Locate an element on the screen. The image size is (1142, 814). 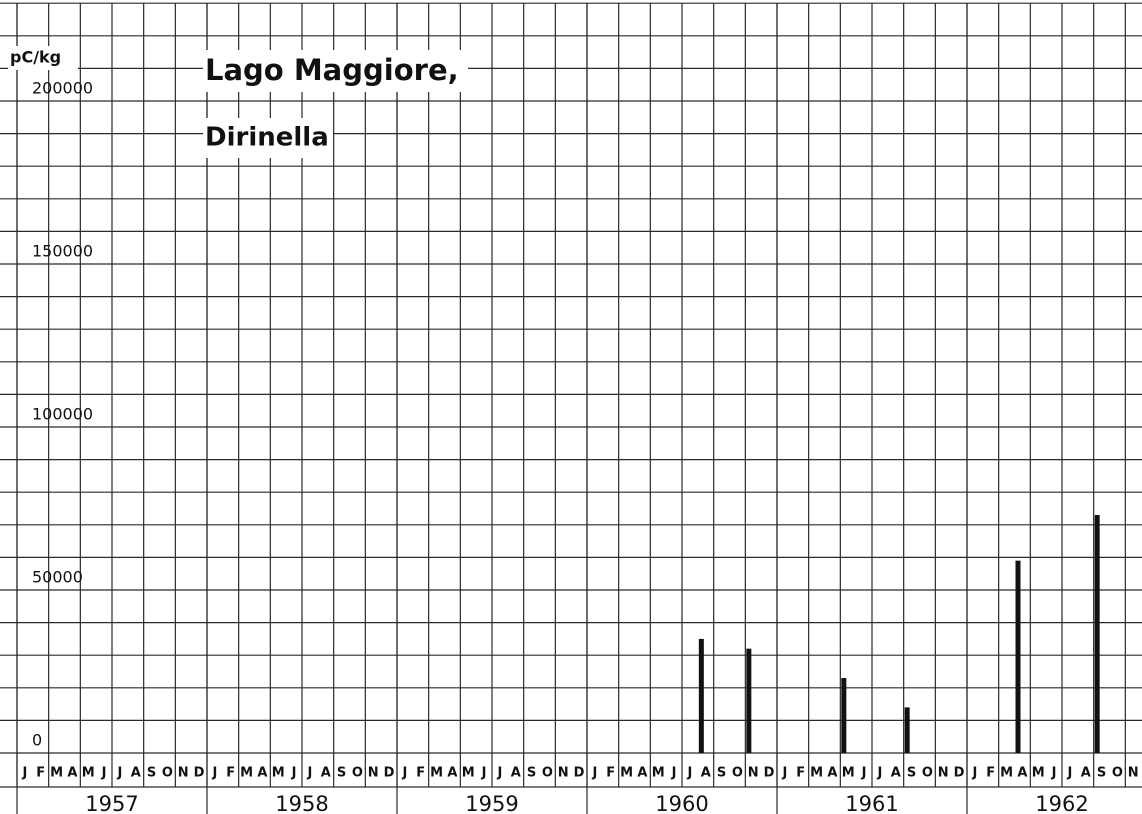
y-tick-label: 150000 is located at coordinates (62, 251).